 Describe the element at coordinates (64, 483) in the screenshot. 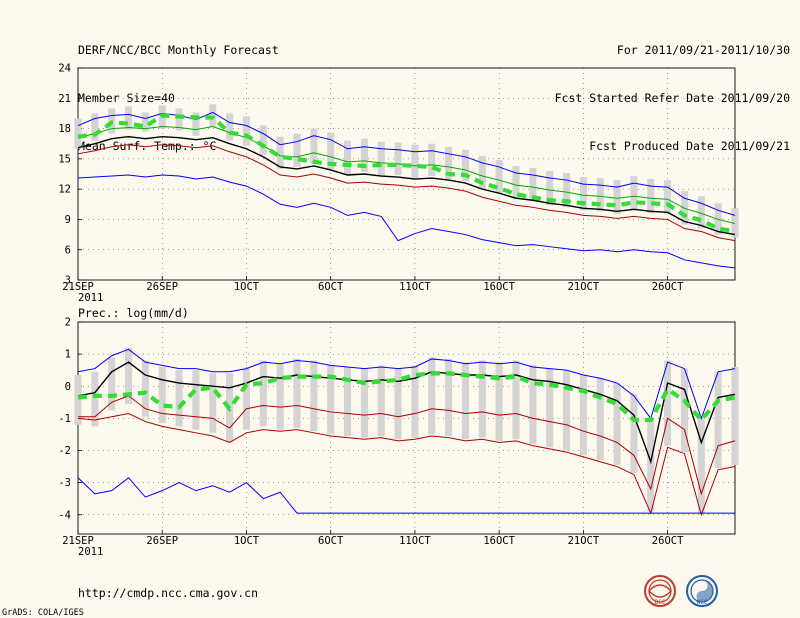

I see `y-tick-label: -3` at that location.